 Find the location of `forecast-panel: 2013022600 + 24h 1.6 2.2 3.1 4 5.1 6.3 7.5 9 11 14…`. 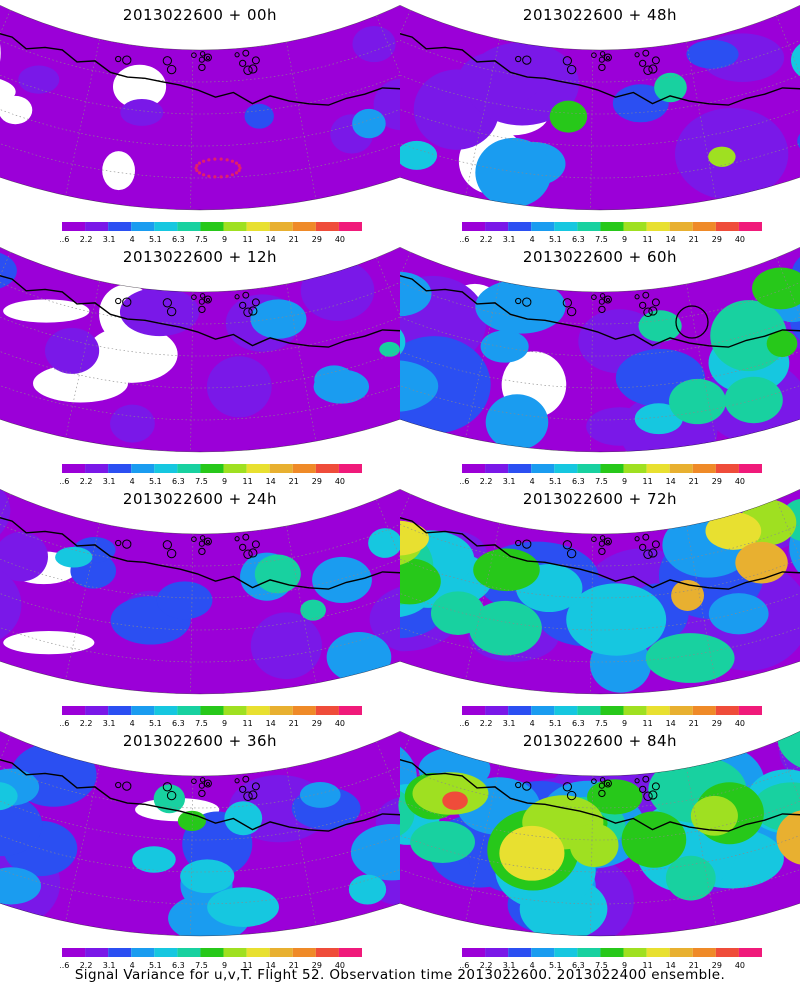

forecast-panel: 2013022600 + 24h 1.6 2.2 3.1 4 5.1 6.3 7.5 9 11 14… is located at coordinates (200, 606).